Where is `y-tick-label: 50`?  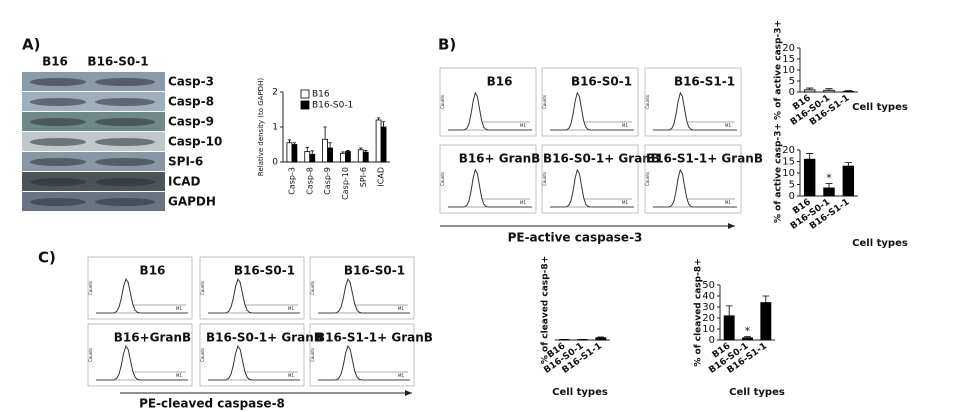 y-tick-label: 50 is located at coordinates (708, 285).